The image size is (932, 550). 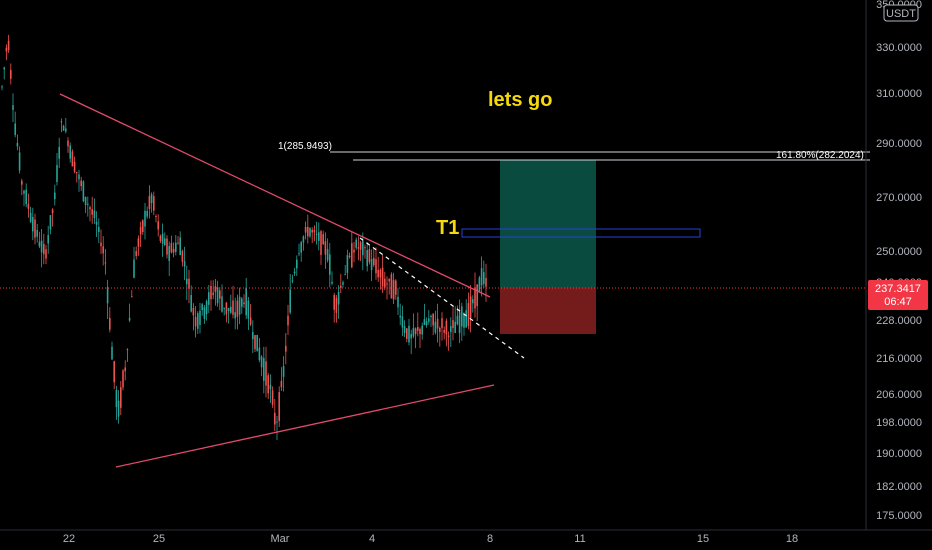 What do you see at coordinates (447, 228) in the screenshot?
I see `target-annotation: T1` at bounding box center [447, 228].